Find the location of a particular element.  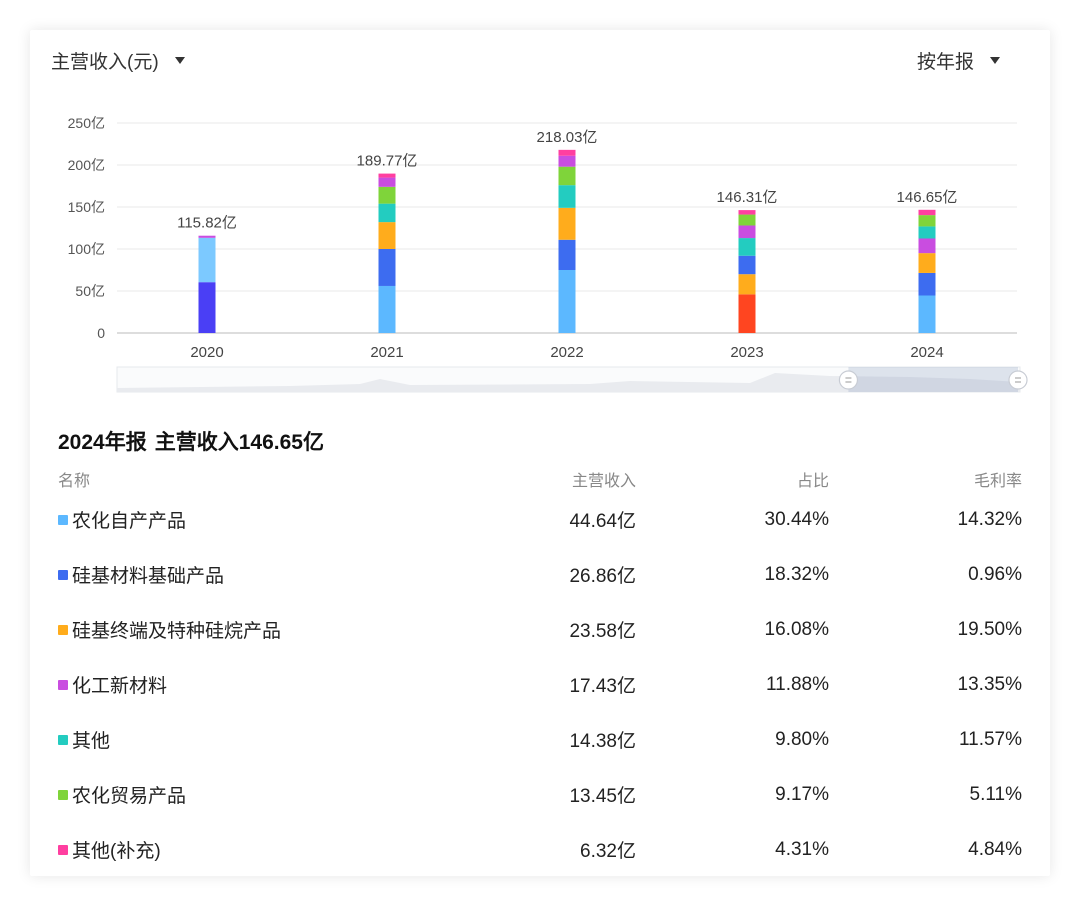

table-header: 名称 主营收入 占比 毛利率 is located at coordinates (540, 479).